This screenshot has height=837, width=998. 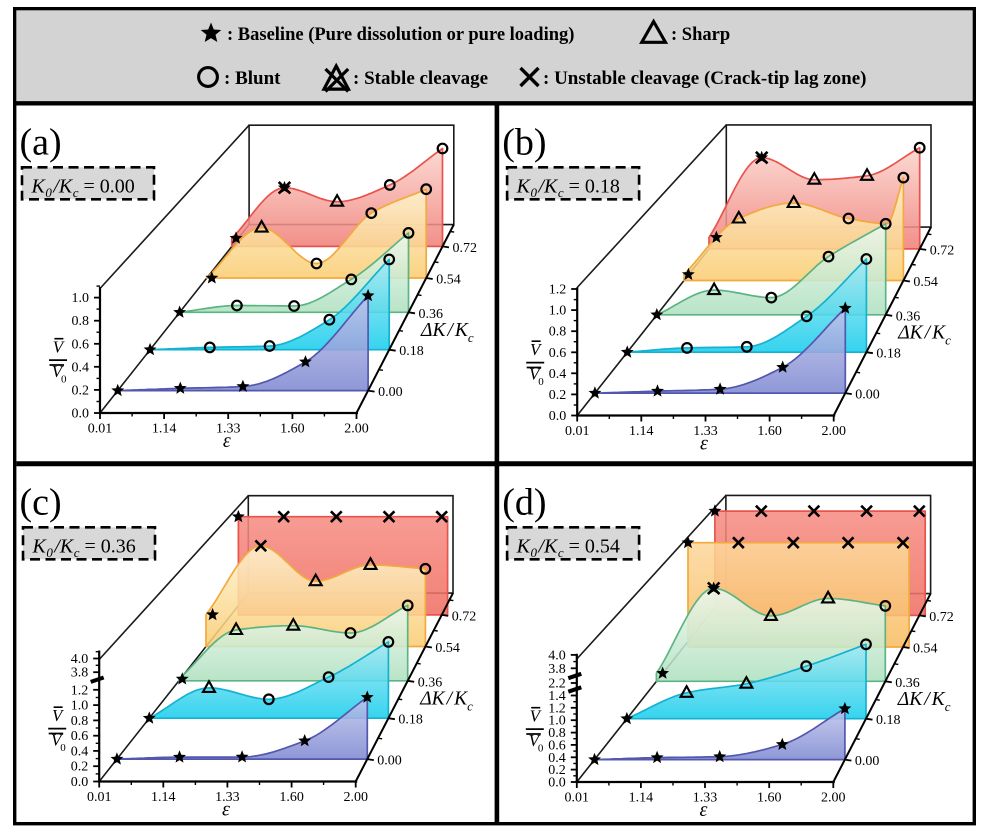 What do you see at coordinates (41, 143) in the screenshot?
I see `svg-text: (a)` at bounding box center [41, 143].